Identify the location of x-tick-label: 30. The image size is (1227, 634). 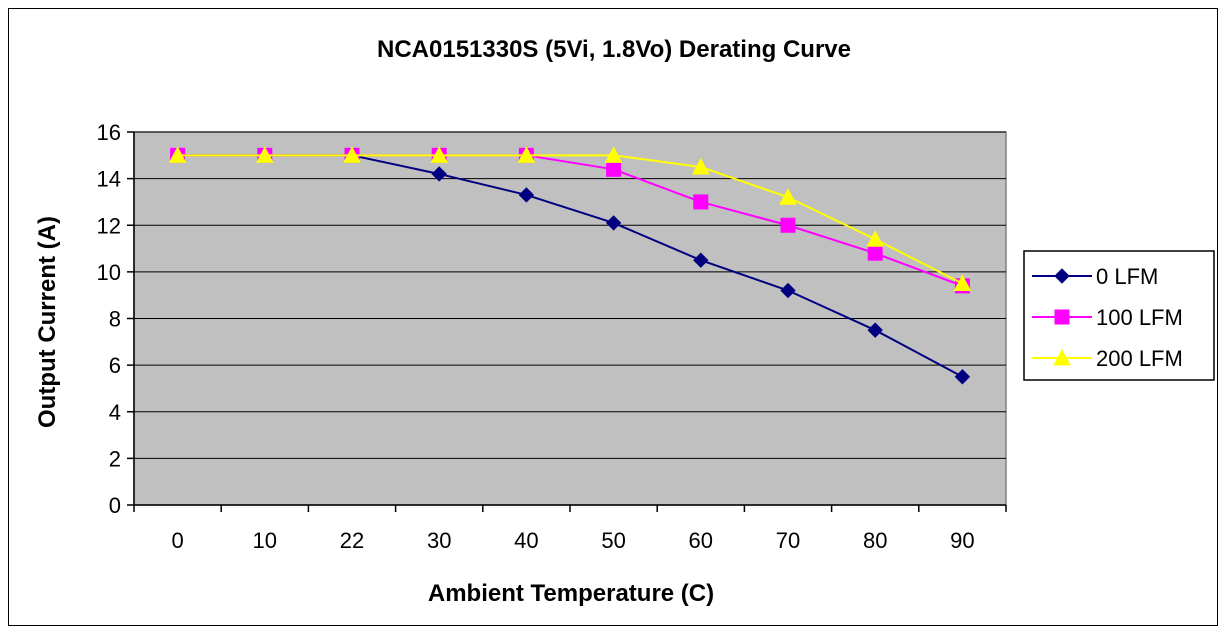
(439, 540).